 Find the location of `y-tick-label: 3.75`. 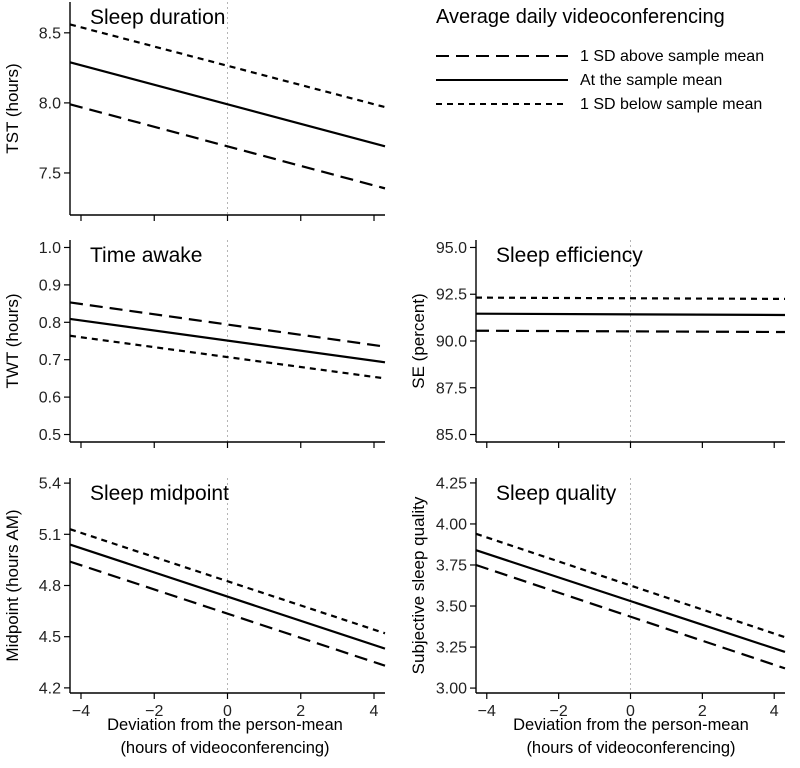

y-tick-label: 3.75 is located at coordinates (451, 565).